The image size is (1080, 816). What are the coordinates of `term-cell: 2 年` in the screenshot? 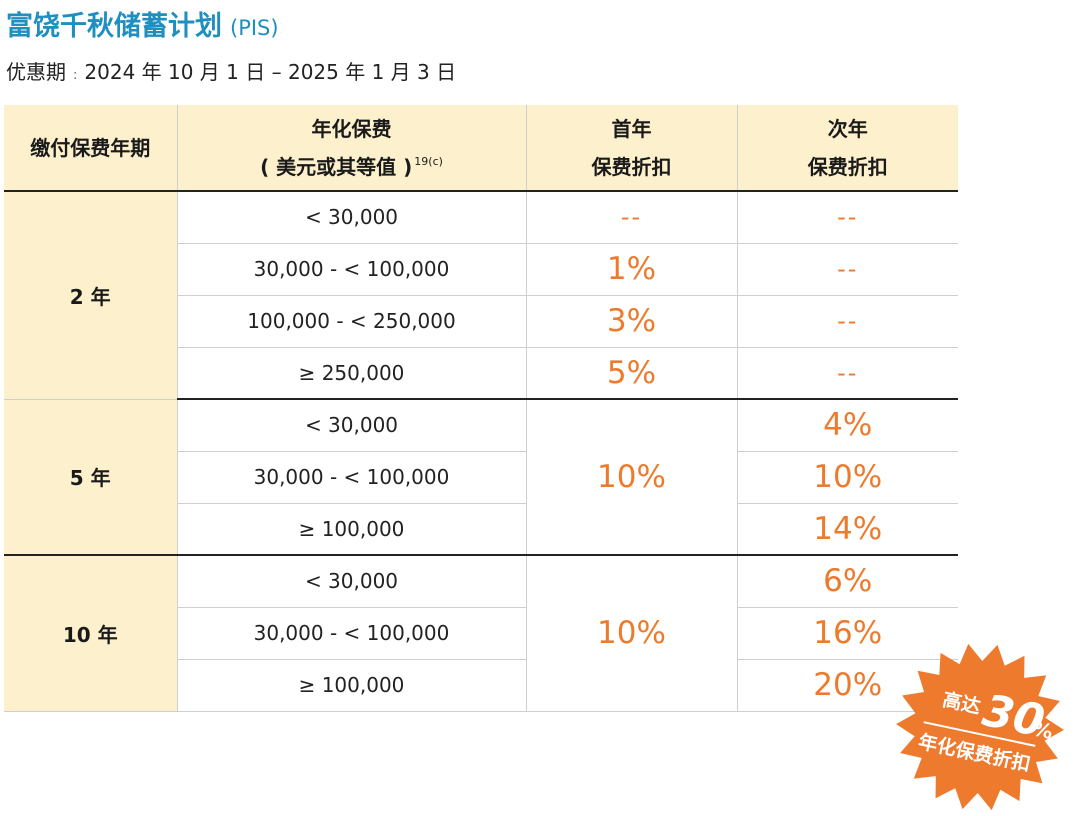 It's located at (90, 295).